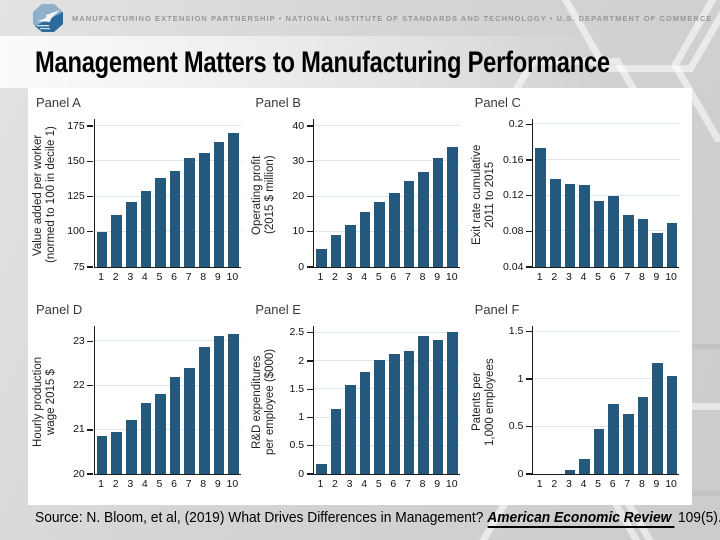 This screenshot has width=720, height=540. What do you see at coordinates (297, 332) in the screenshot?
I see `y-tick-label: 2.5` at bounding box center [297, 332].